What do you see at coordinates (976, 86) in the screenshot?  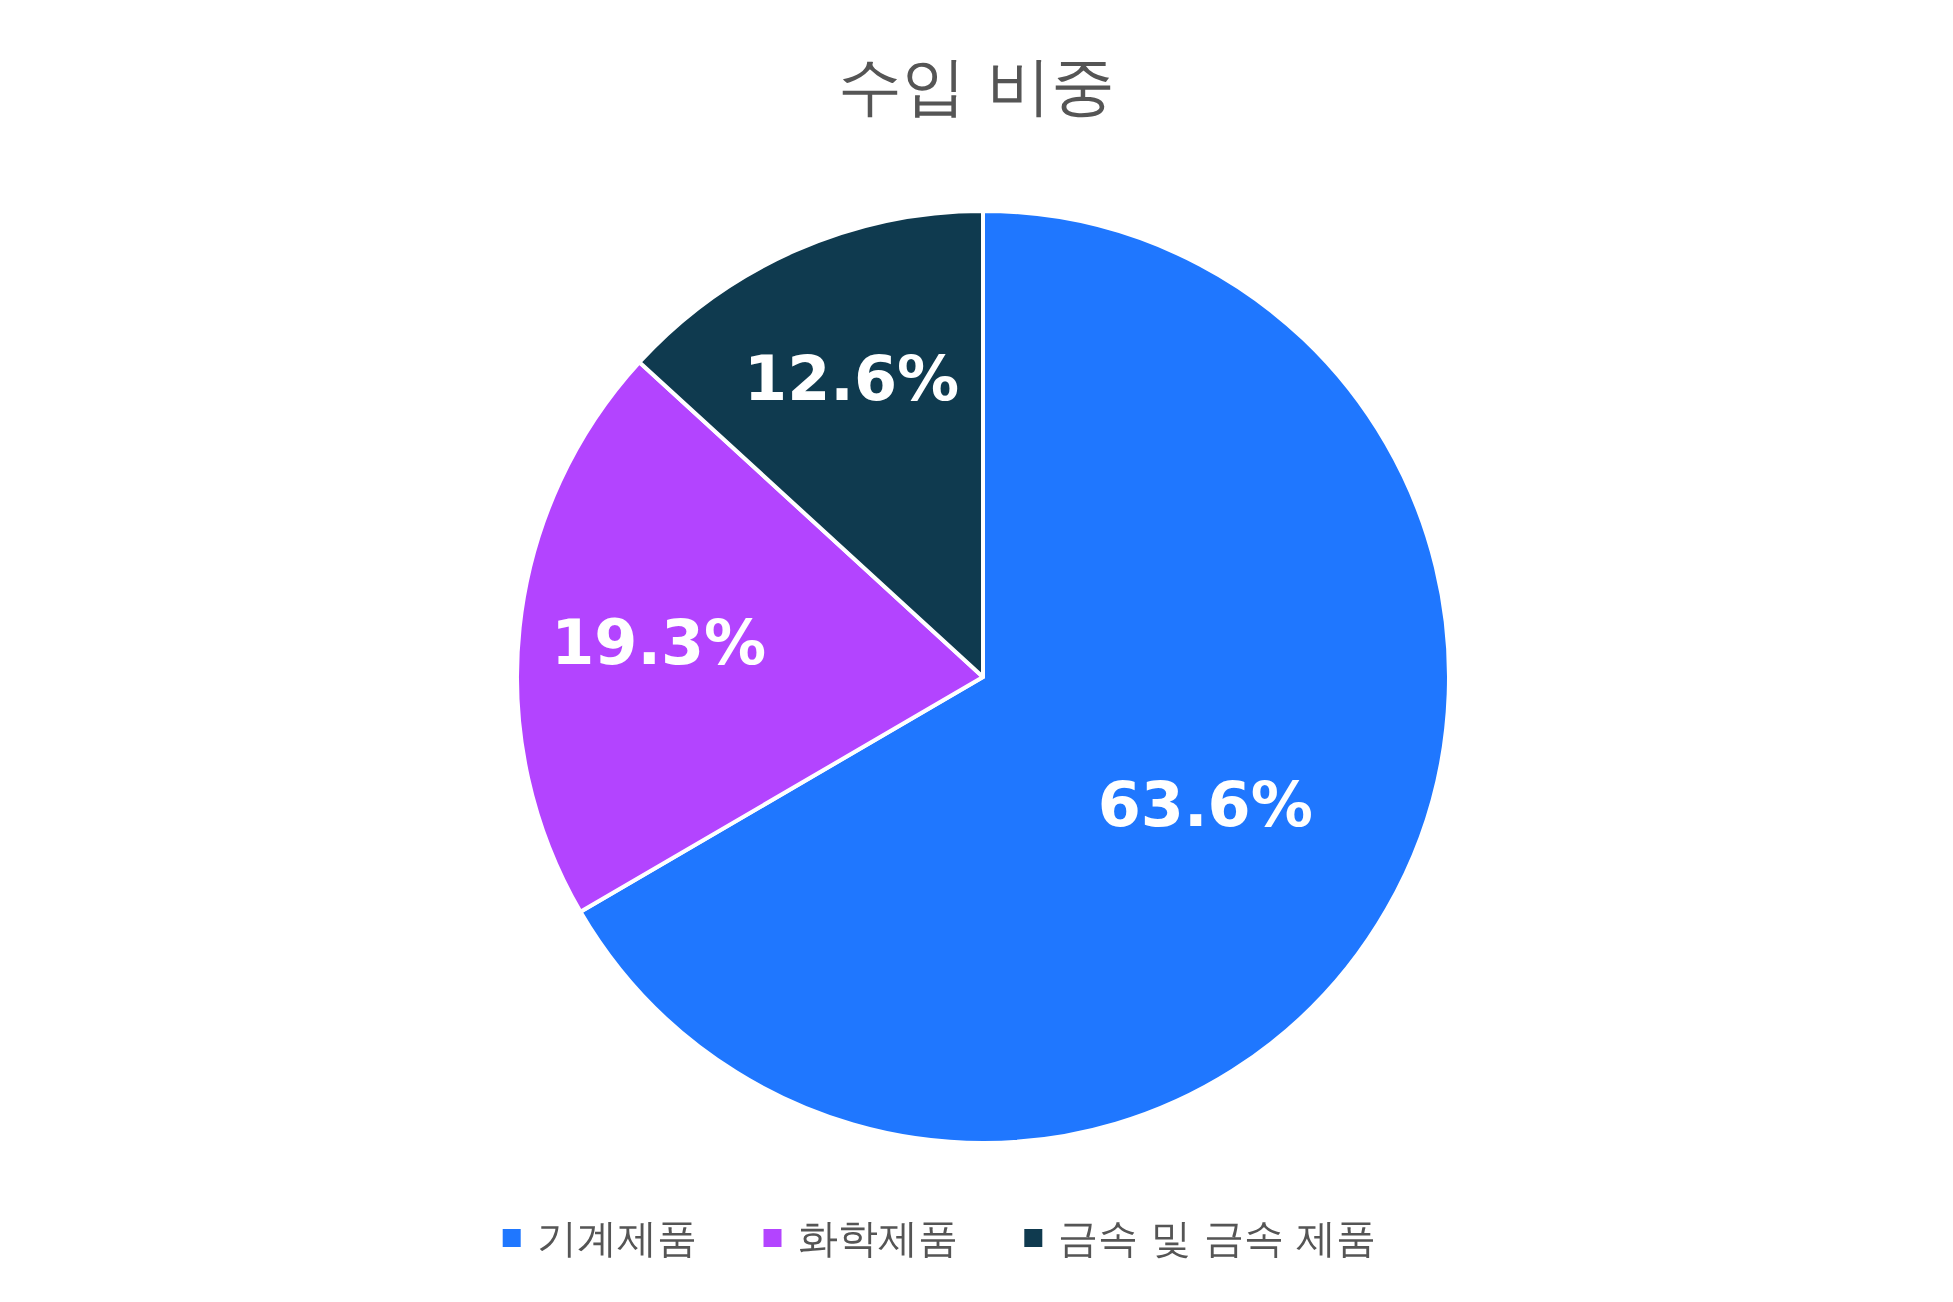 I see `chart-title: 수입 비중` at bounding box center [976, 86].